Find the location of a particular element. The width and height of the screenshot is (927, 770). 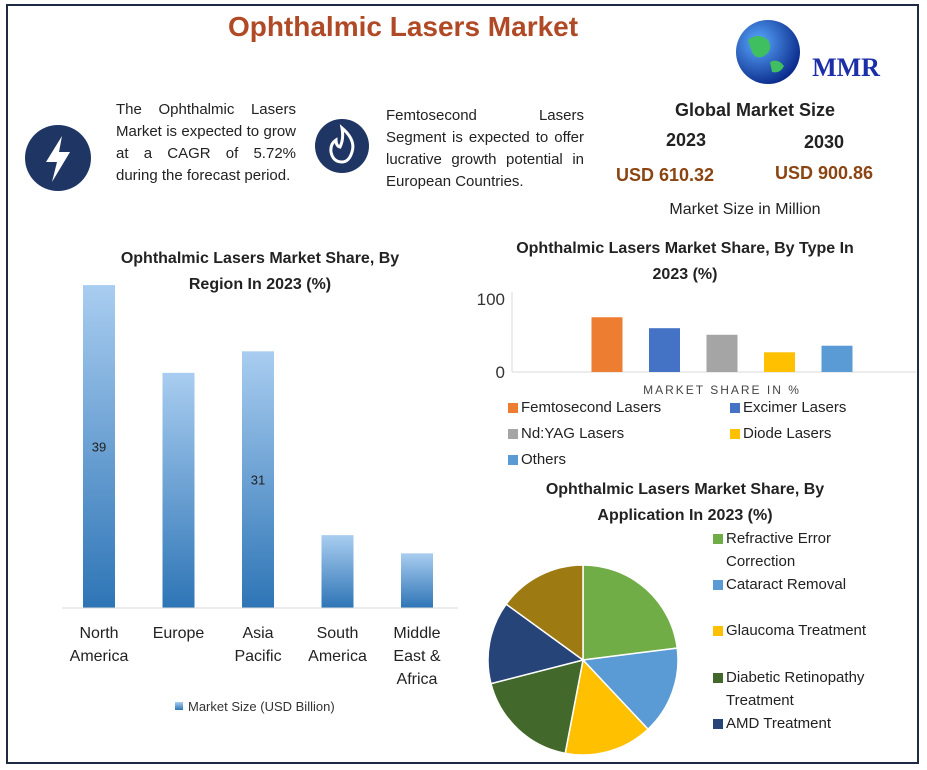

size-note: Market Size in Million is located at coordinates (745, 209).